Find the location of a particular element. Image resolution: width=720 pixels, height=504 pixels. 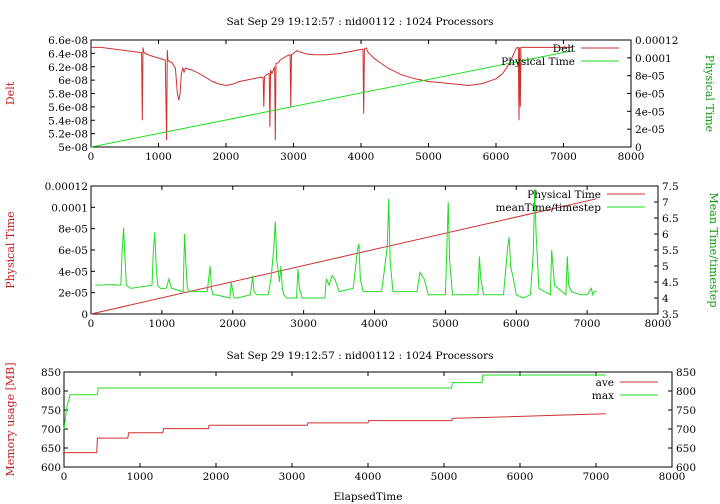

series-line-max is located at coordinates (334, 402).